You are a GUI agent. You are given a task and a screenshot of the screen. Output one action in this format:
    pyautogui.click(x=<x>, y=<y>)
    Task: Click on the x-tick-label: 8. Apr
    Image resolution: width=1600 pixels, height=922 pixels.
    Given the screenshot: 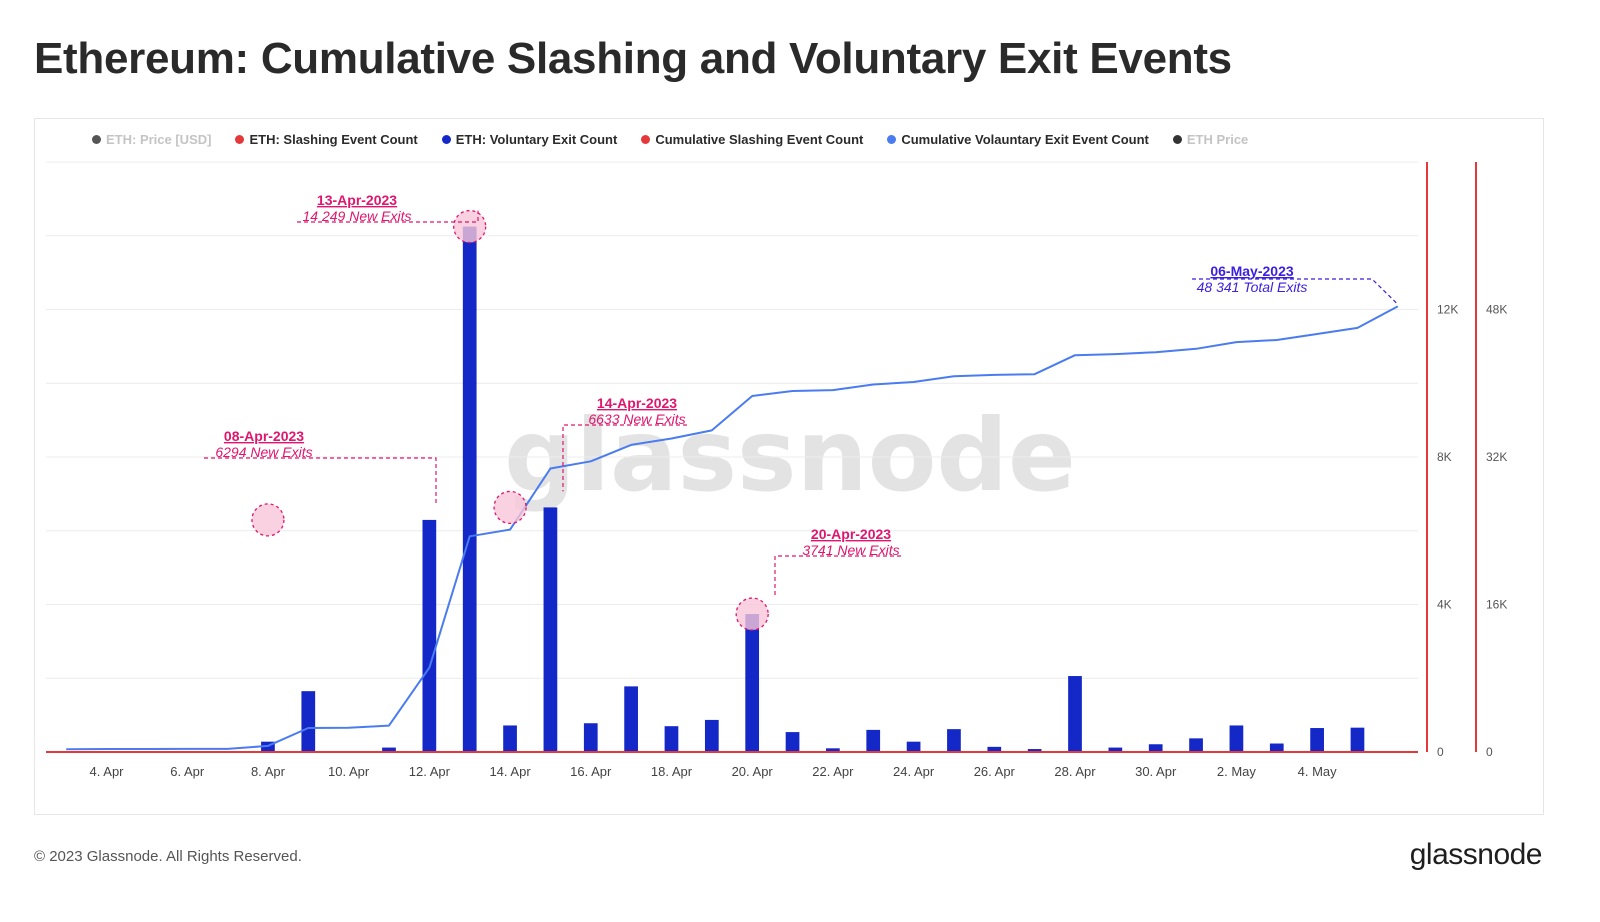 What is the action you would take?
    pyautogui.click(x=268, y=771)
    